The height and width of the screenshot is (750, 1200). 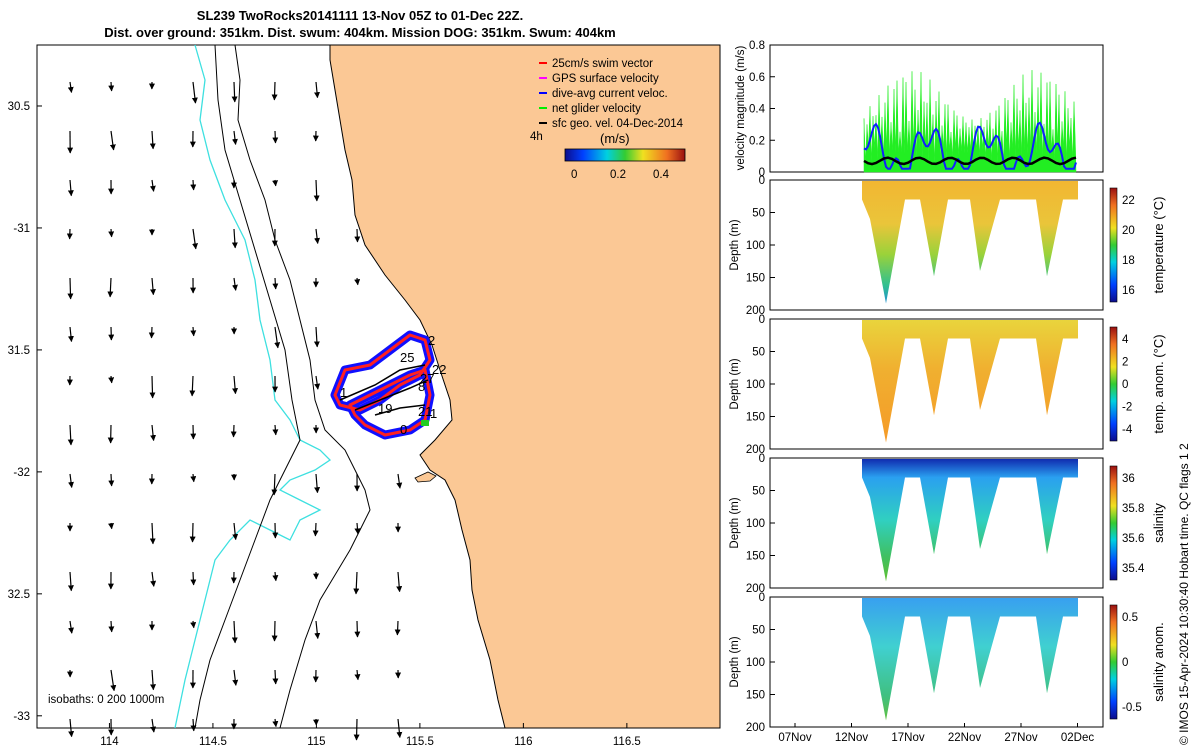 I want to click on map-xtick-4: 116, so click(x=523, y=742).